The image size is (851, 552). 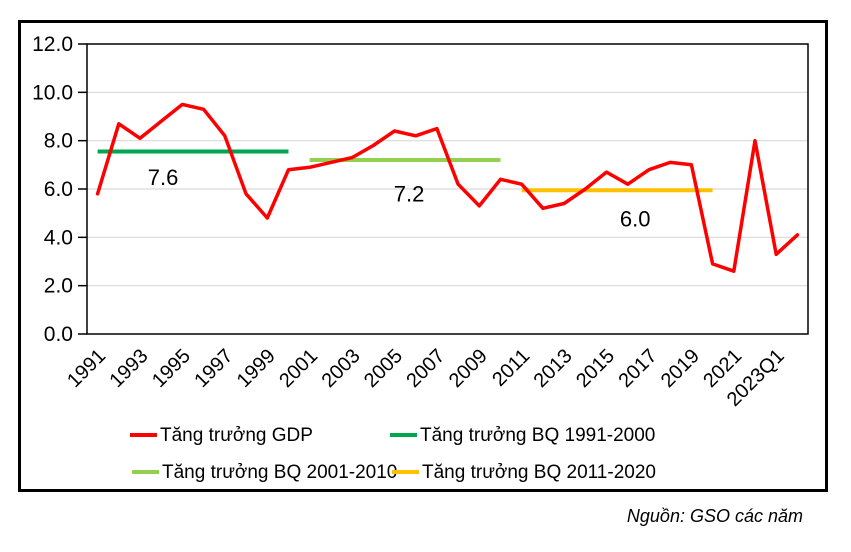 I want to click on y-axis-tick-label: 12.0, so click(x=52, y=44).